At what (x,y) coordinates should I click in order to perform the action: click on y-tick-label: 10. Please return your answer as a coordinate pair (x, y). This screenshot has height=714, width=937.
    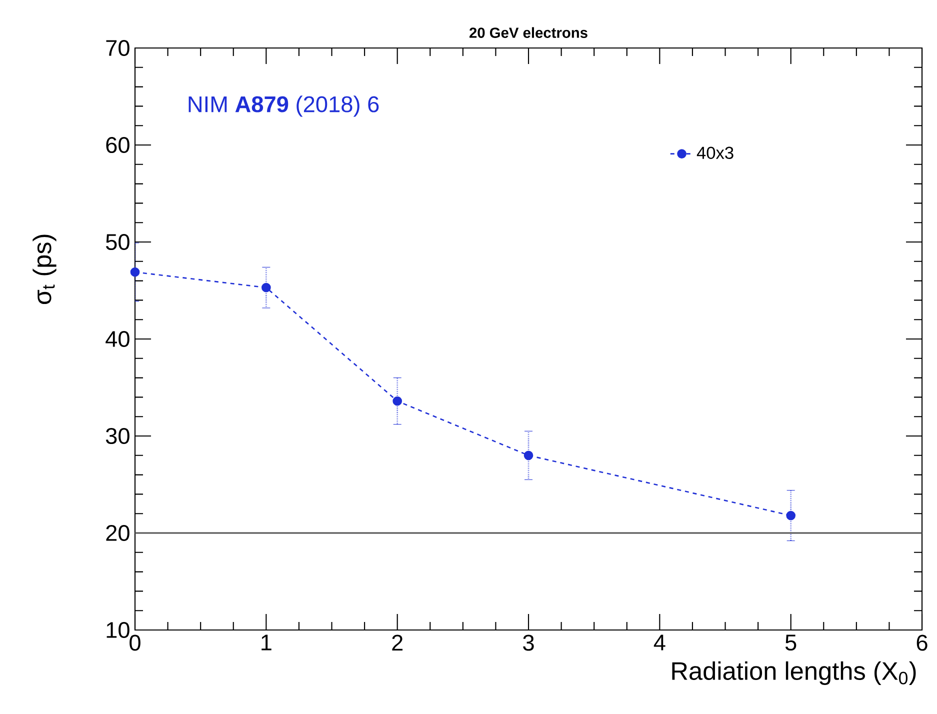
    Looking at the image, I should click on (118, 630).